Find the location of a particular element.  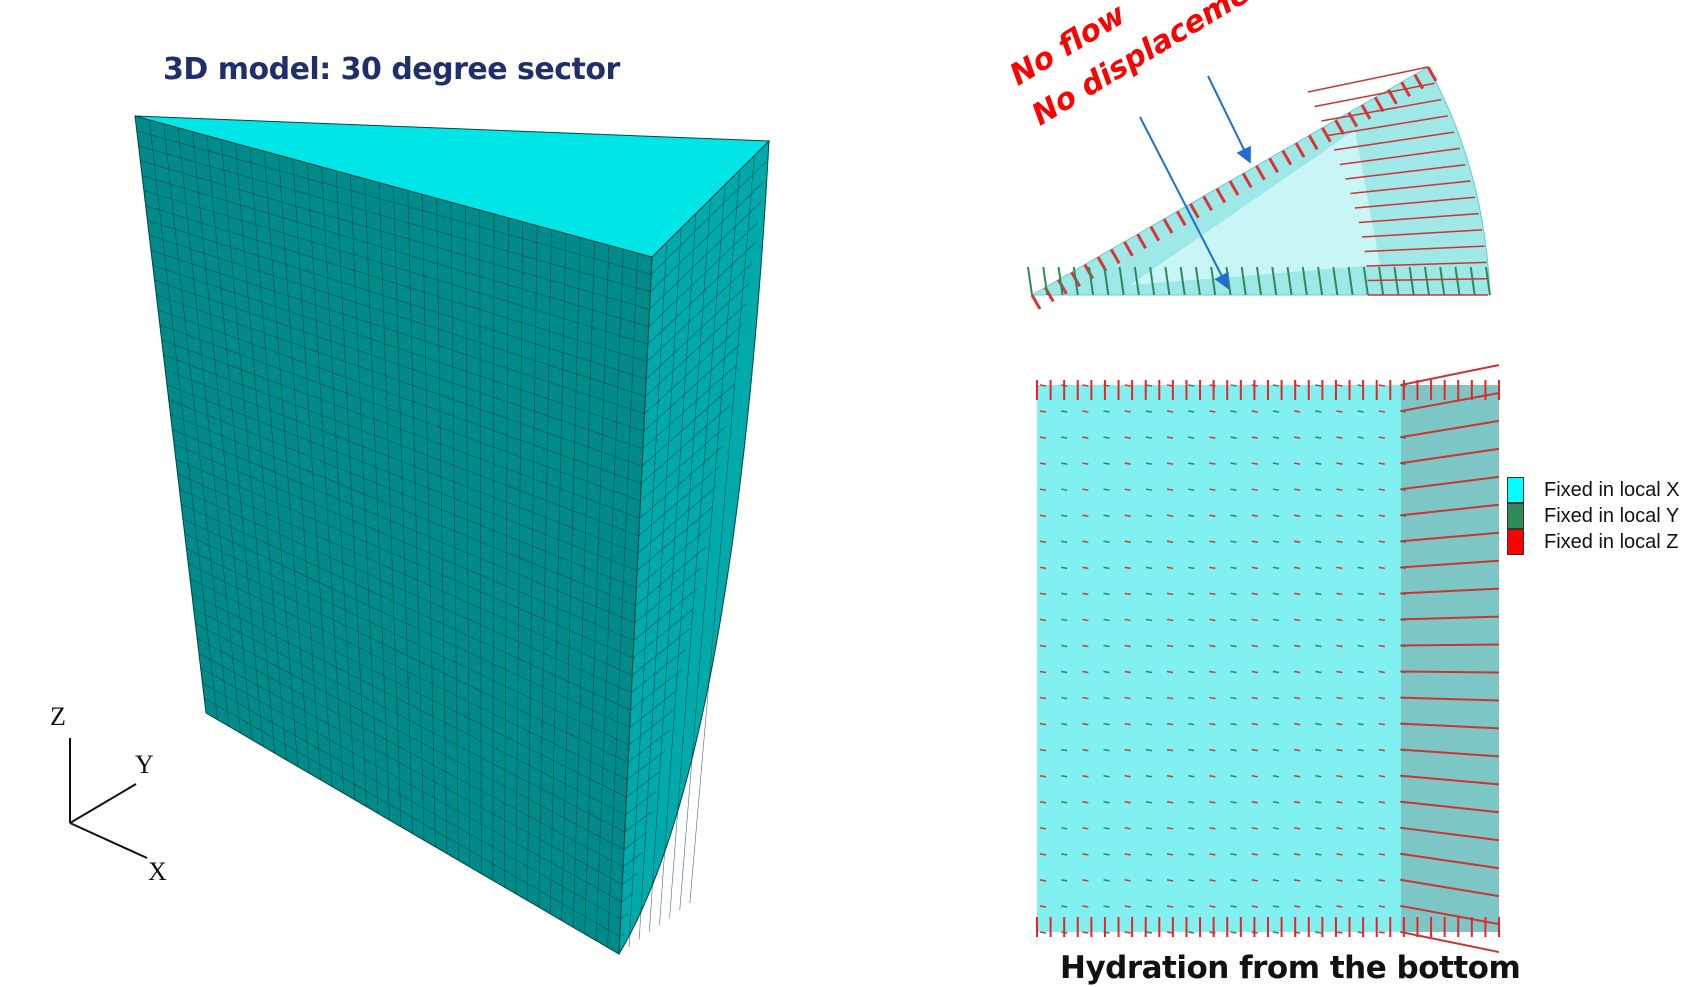

legend-label: Fixed in local Y is located at coordinates (1612, 515).